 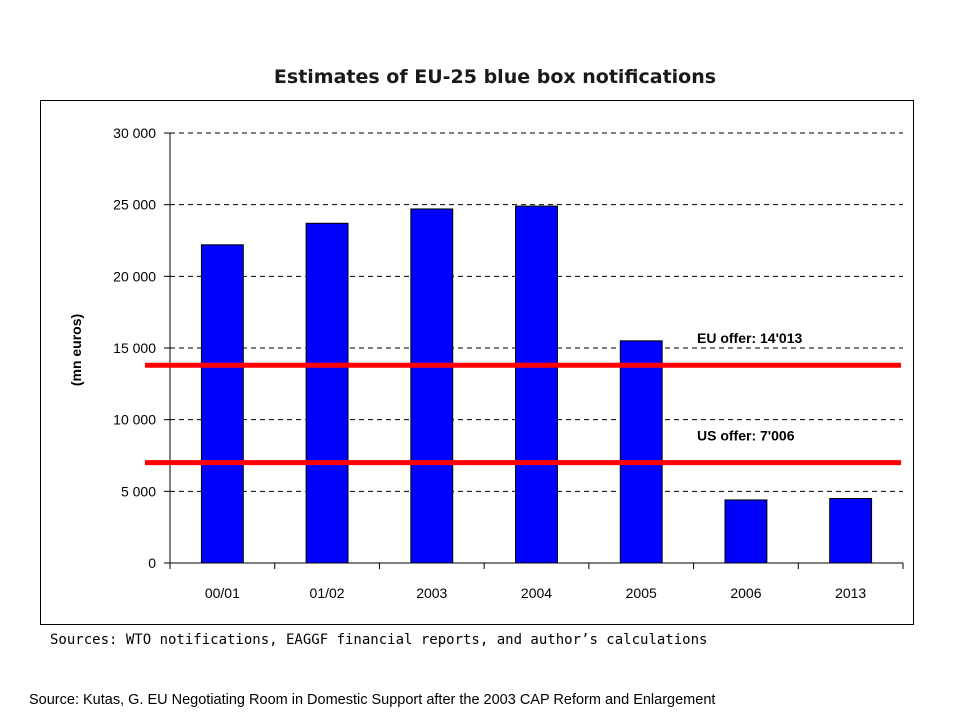 What do you see at coordinates (134, 133) in the screenshot?
I see `y-tick-label: 30 000` at bounding box center [134, 133].